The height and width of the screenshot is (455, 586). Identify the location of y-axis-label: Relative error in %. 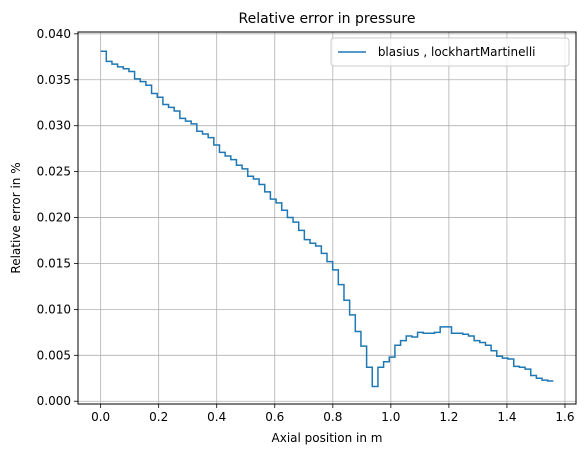
(16, 217).